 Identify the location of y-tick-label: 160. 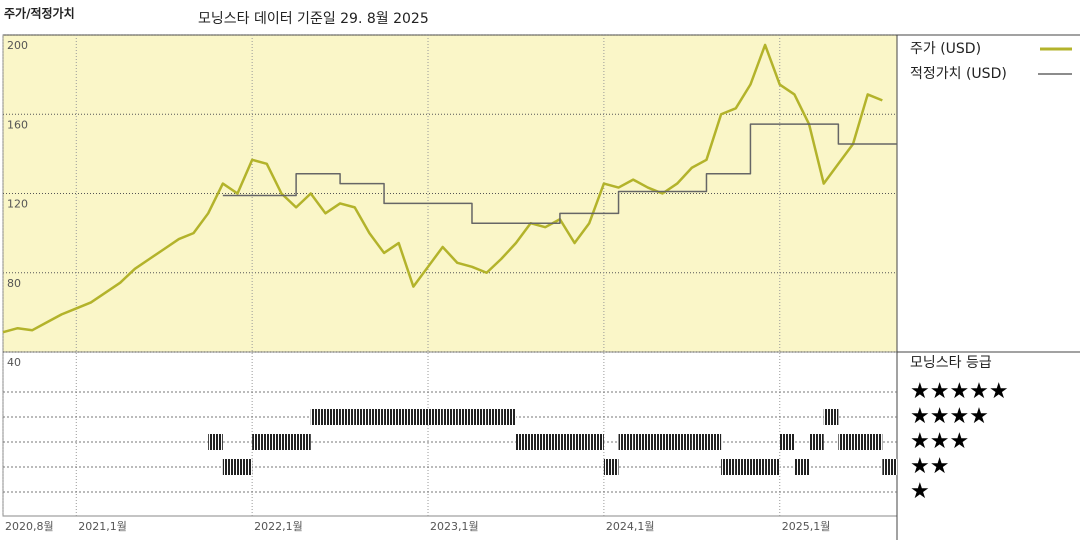
(17, 124).